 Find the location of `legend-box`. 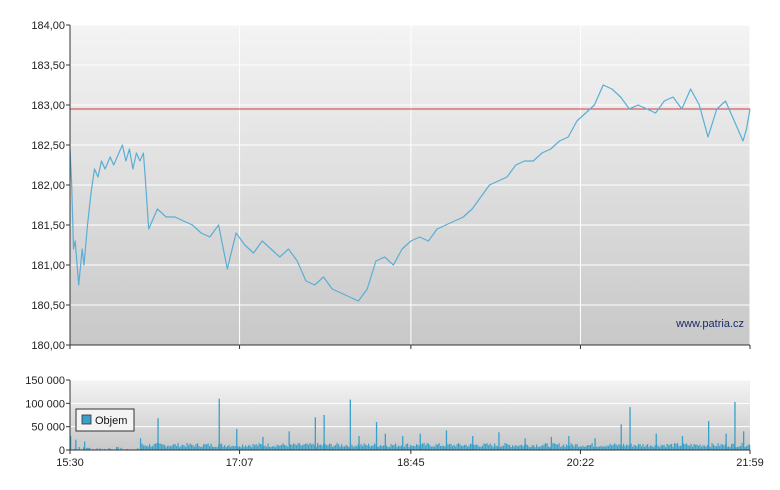

legend-box is located at coordinates (105, 420).